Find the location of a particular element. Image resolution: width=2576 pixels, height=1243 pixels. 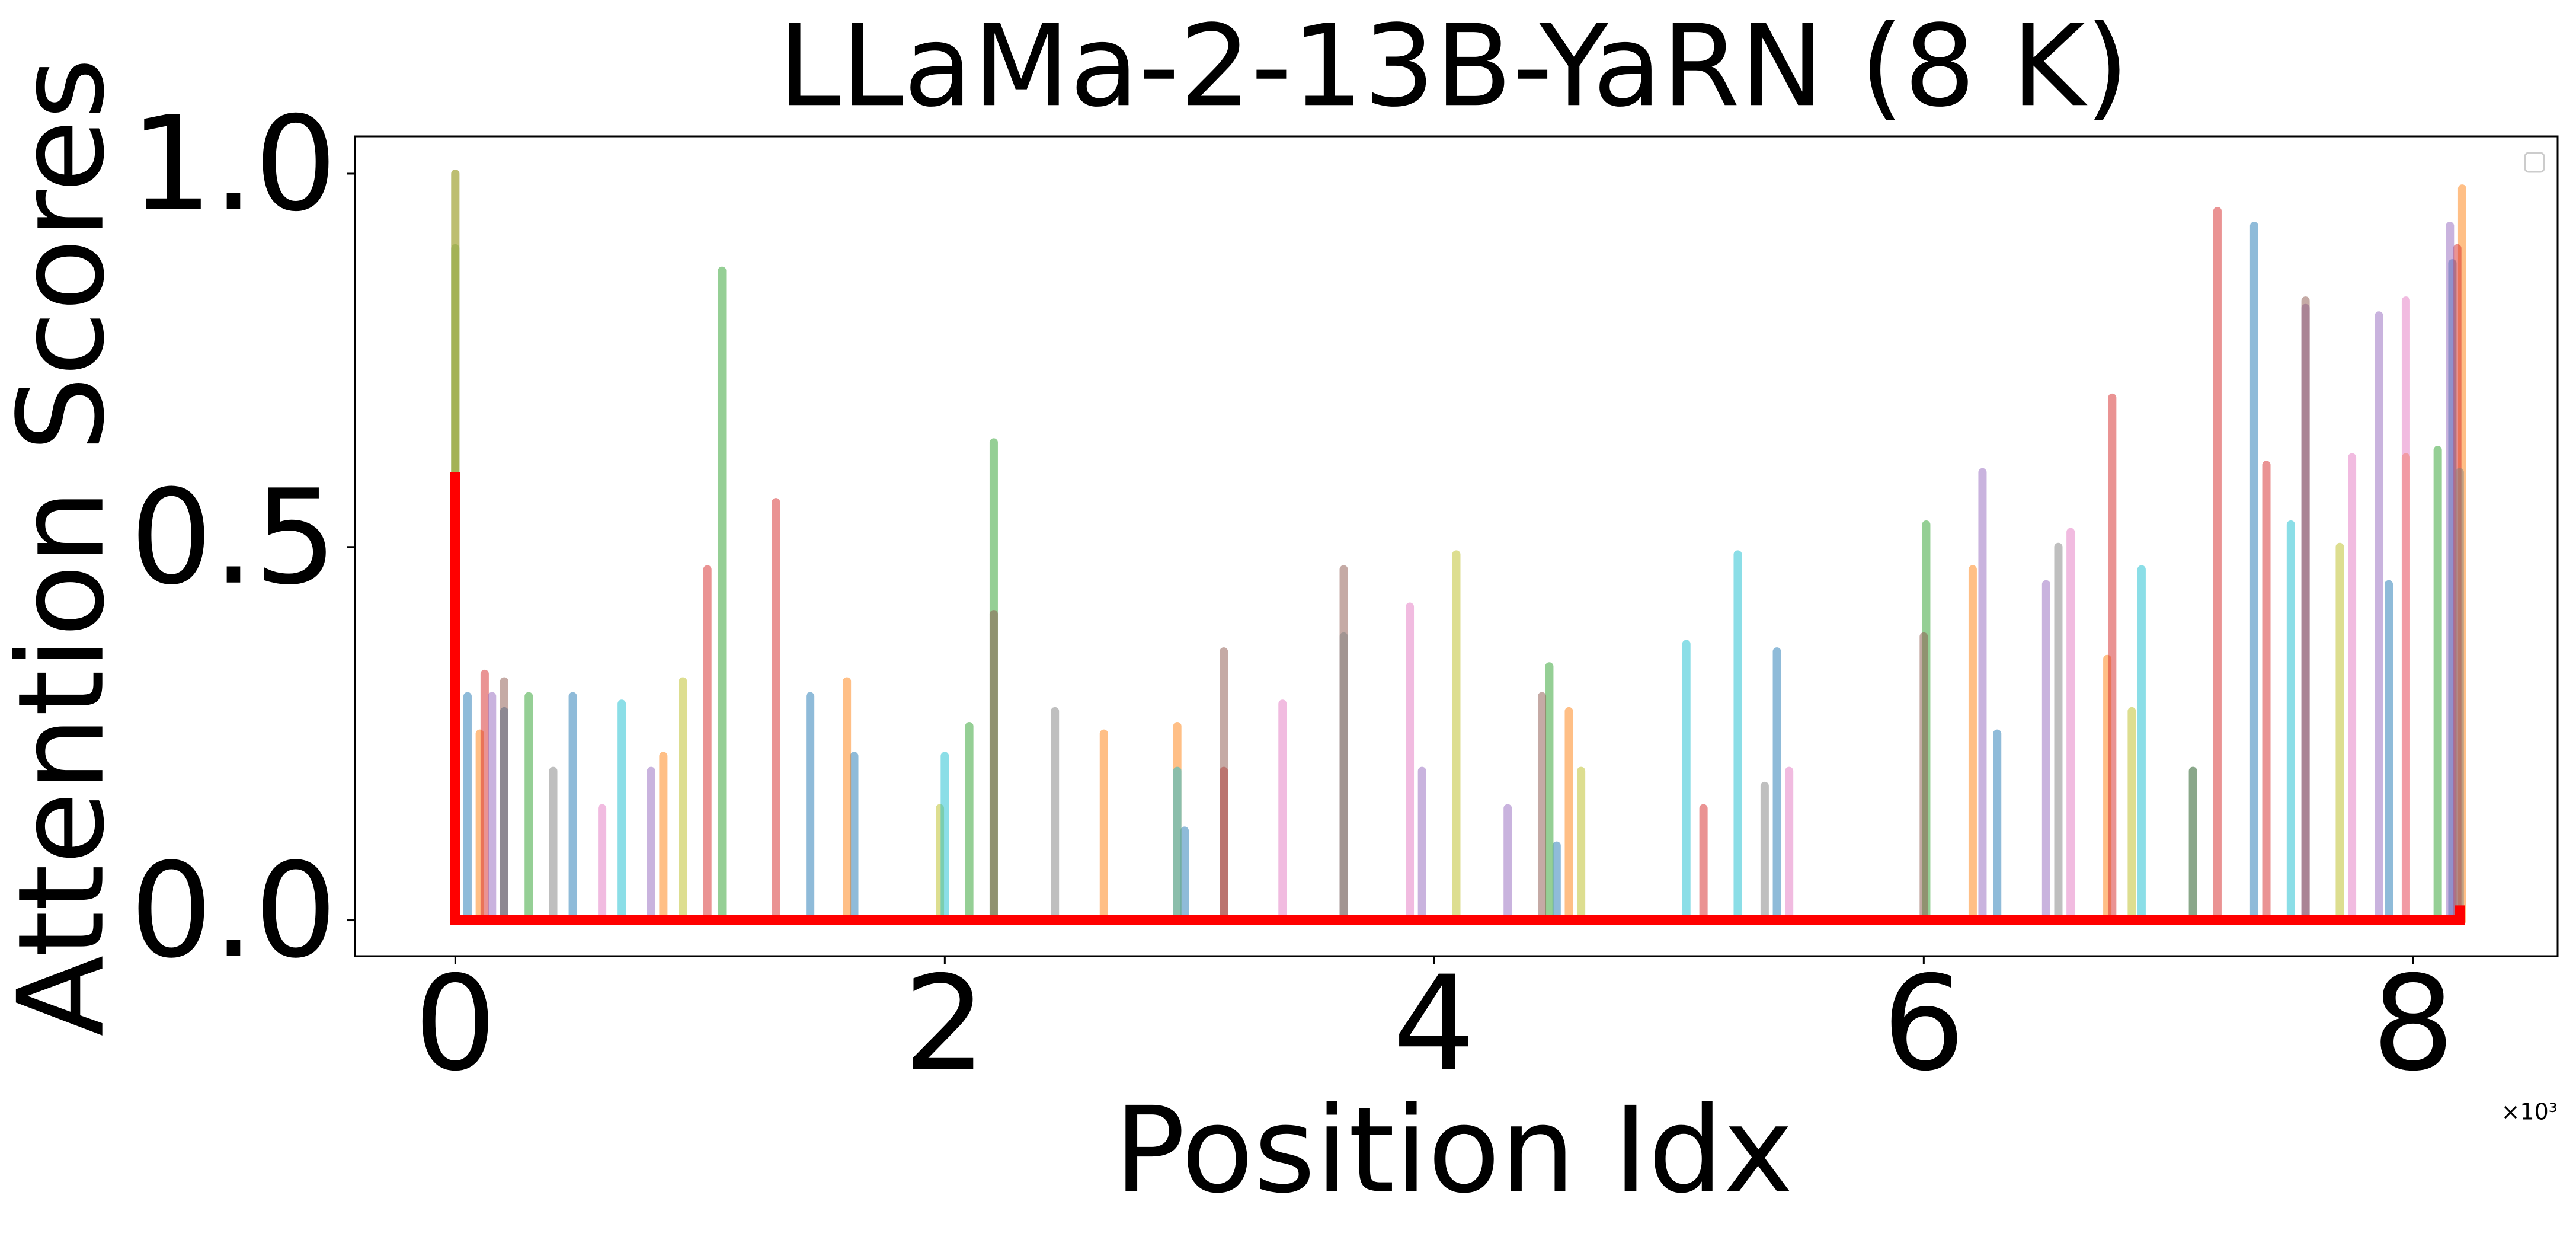

x-tick-label: 6 is located at coordinates (1923, 1024).